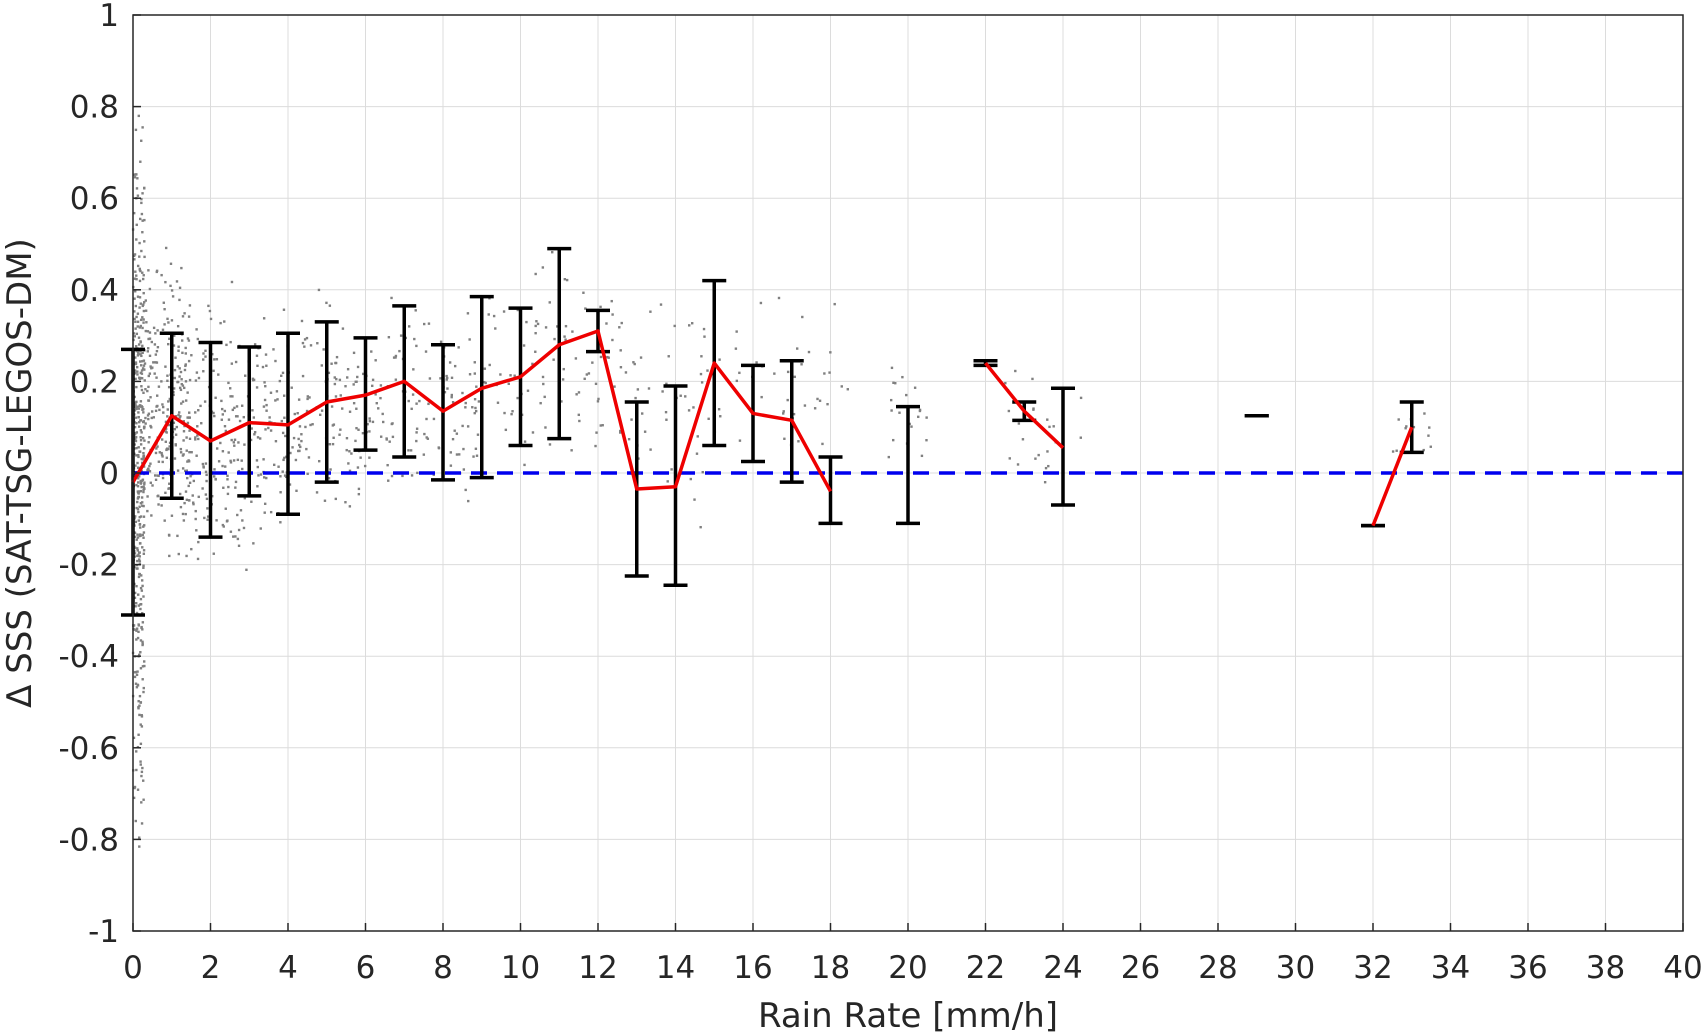  I want to click on x-tick-label: 40, so click(1682, 968).